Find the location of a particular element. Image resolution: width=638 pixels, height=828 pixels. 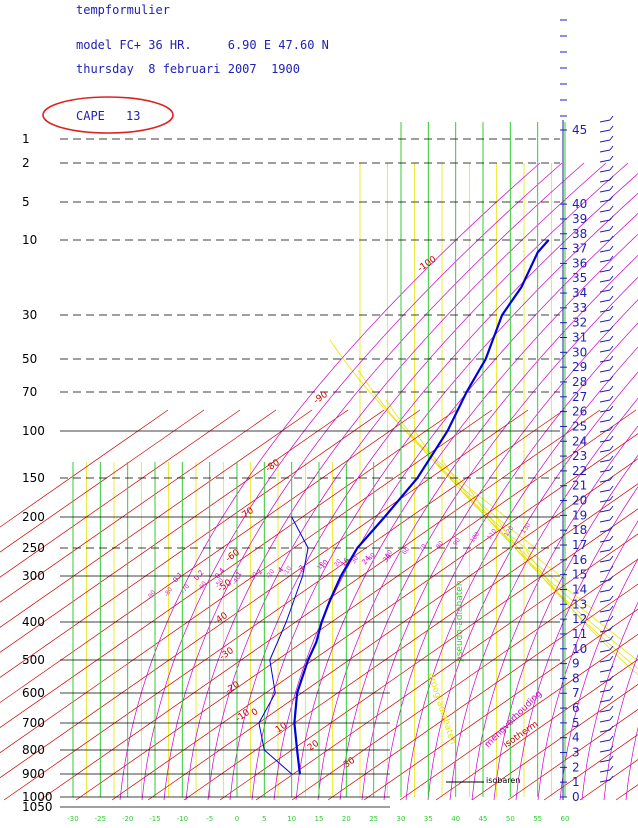

adiabat-label: 70 is located at coordinates (423, 548).